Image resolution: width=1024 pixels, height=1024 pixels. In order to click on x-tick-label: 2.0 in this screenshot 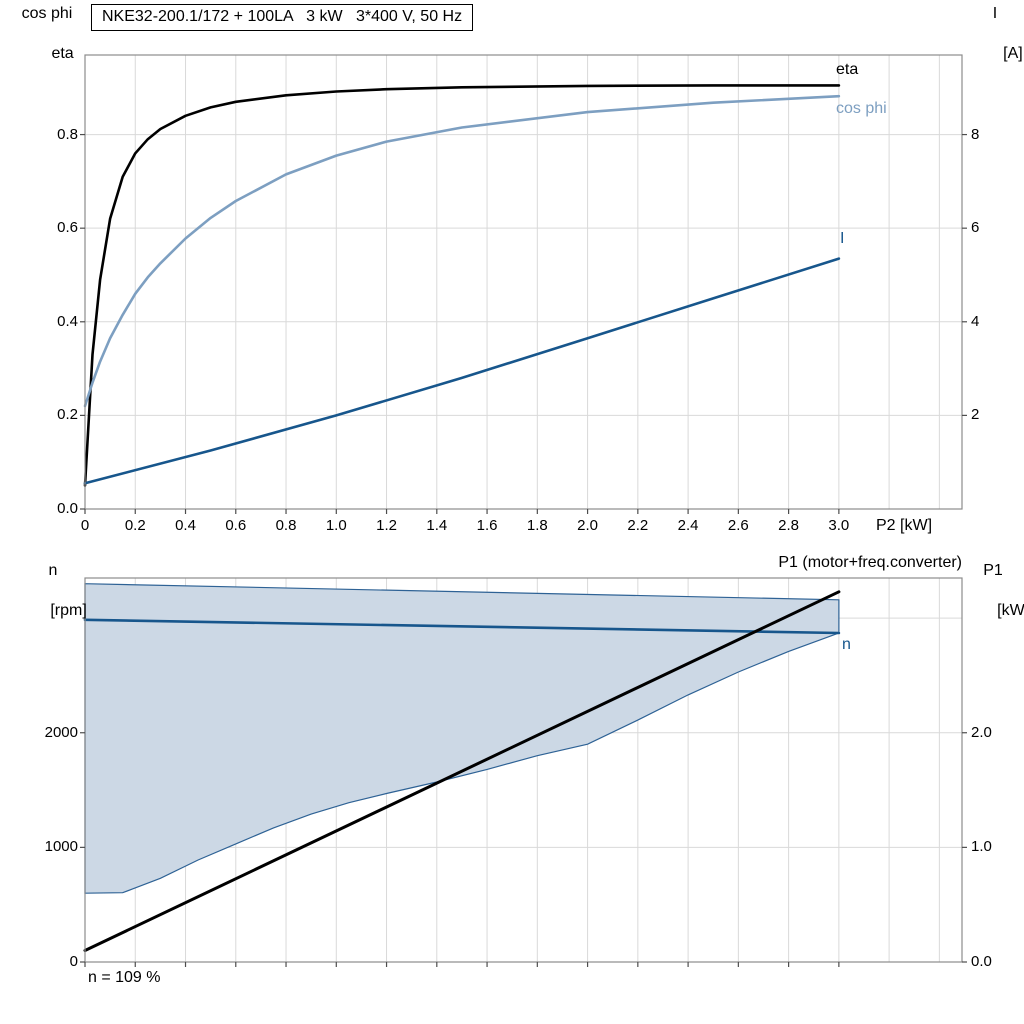, I will do `click(587, 525)`.